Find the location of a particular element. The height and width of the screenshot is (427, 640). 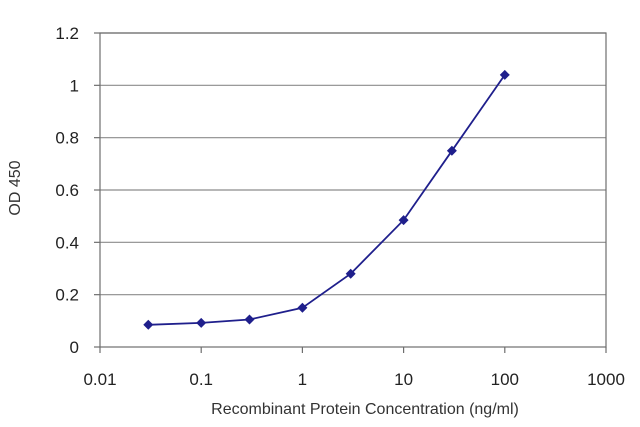

y-tick-label-1: 0.2 is located at coordinates (67, 295).